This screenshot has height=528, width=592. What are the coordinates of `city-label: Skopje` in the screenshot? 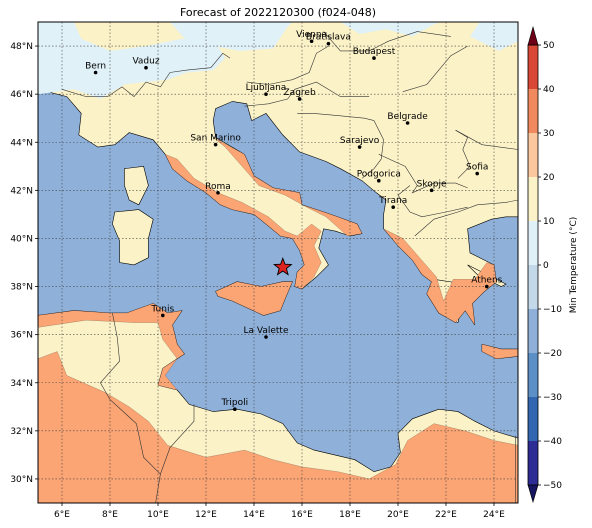 It's located at (432, 184).